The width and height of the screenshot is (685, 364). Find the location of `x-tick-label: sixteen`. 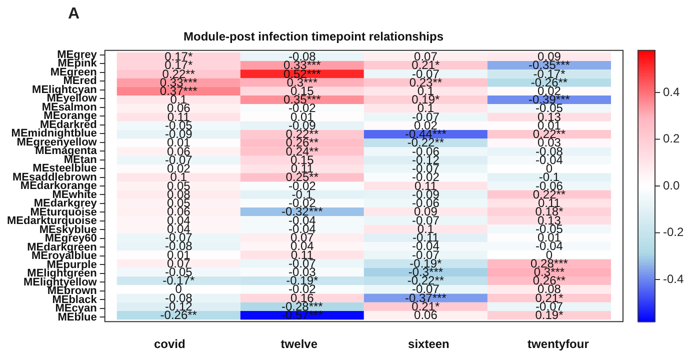

x-tick-label: sixteen is located at coordinates (429, 344).